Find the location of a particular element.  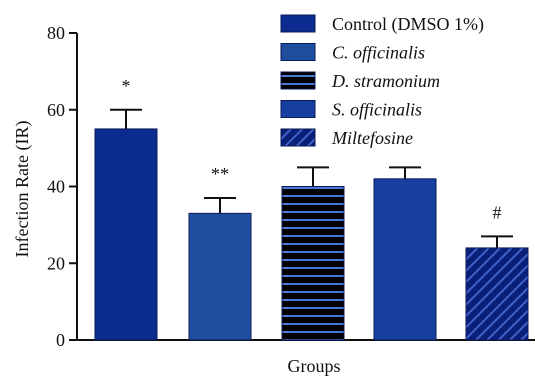

y-axis: 0 20 40 60 80 is located at coordinates (62, 186).